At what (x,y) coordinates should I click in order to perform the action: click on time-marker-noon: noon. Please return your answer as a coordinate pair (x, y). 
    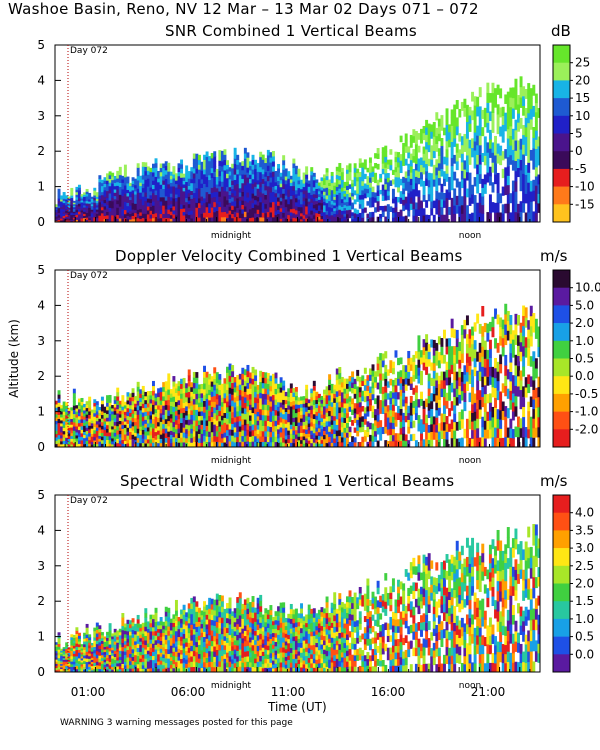
    Looking at the image, I should click on (470, 236).